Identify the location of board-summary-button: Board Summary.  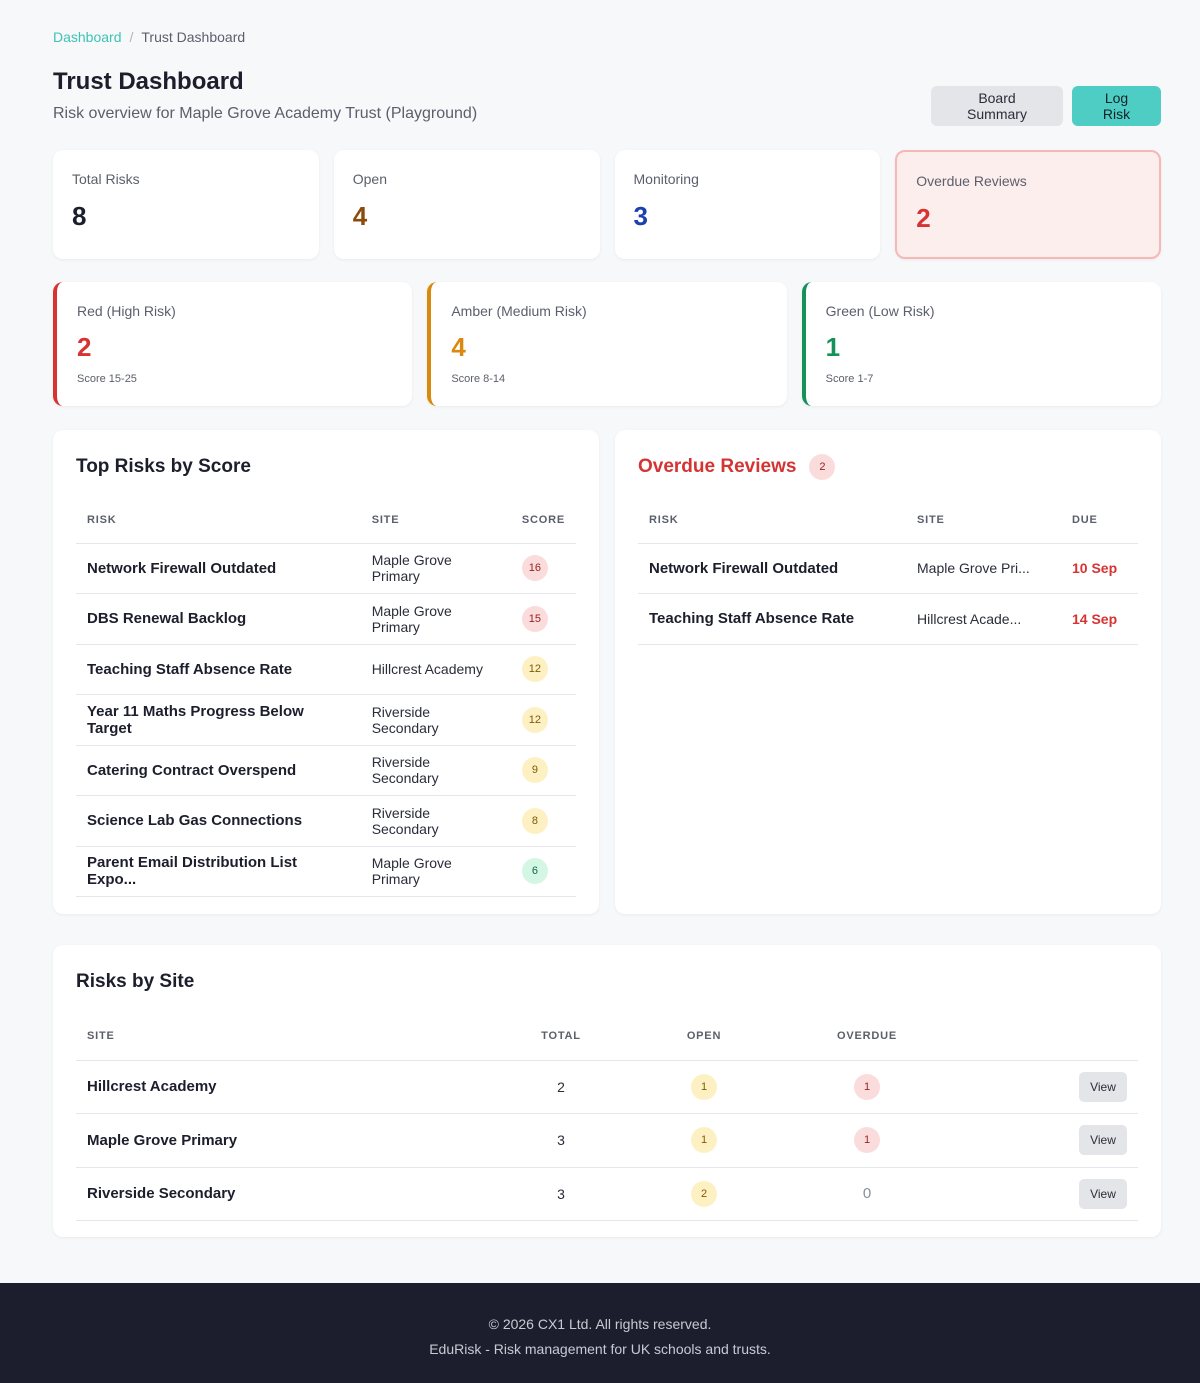
(997, 106).